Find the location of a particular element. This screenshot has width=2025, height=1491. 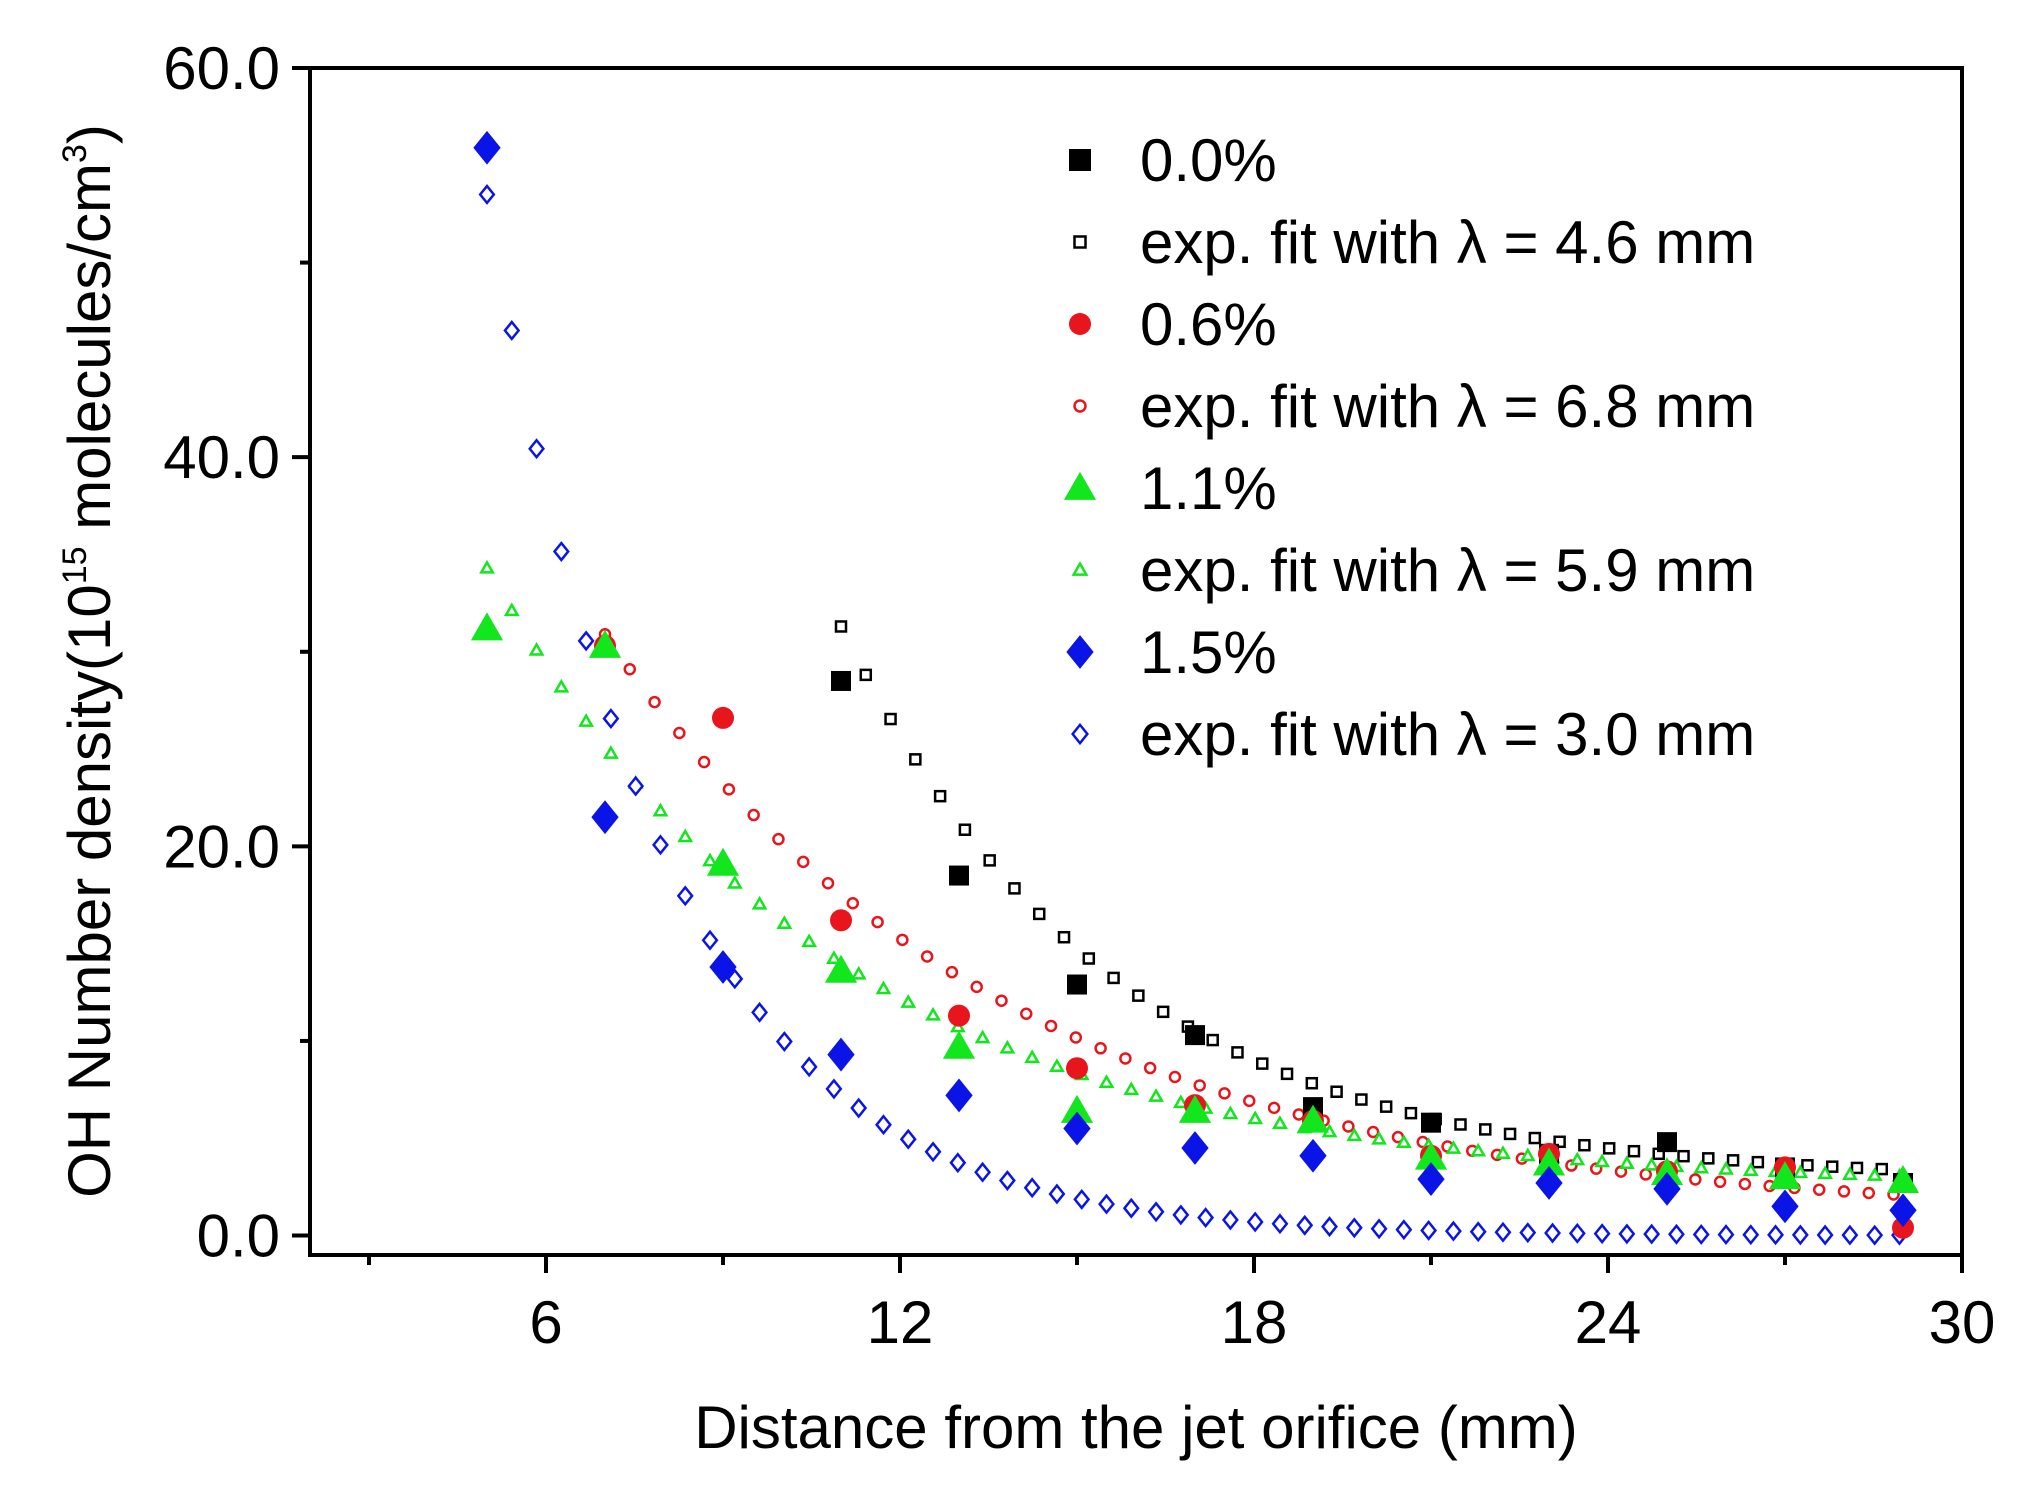

legend-label: 0.0% is located at coordinates (1208, 160).